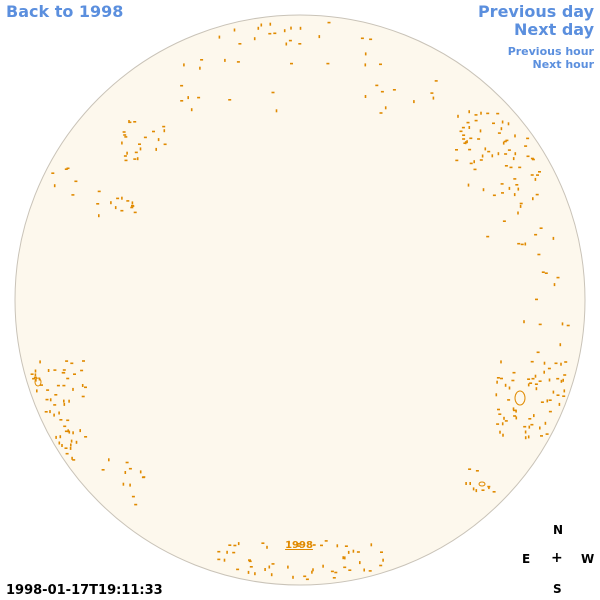 This screenshot has height=600, width=600. What do you see at coordinates (299, 545) in the screenshot?
I see `disk-year-label: 1998` at bounding box center [299, 545].